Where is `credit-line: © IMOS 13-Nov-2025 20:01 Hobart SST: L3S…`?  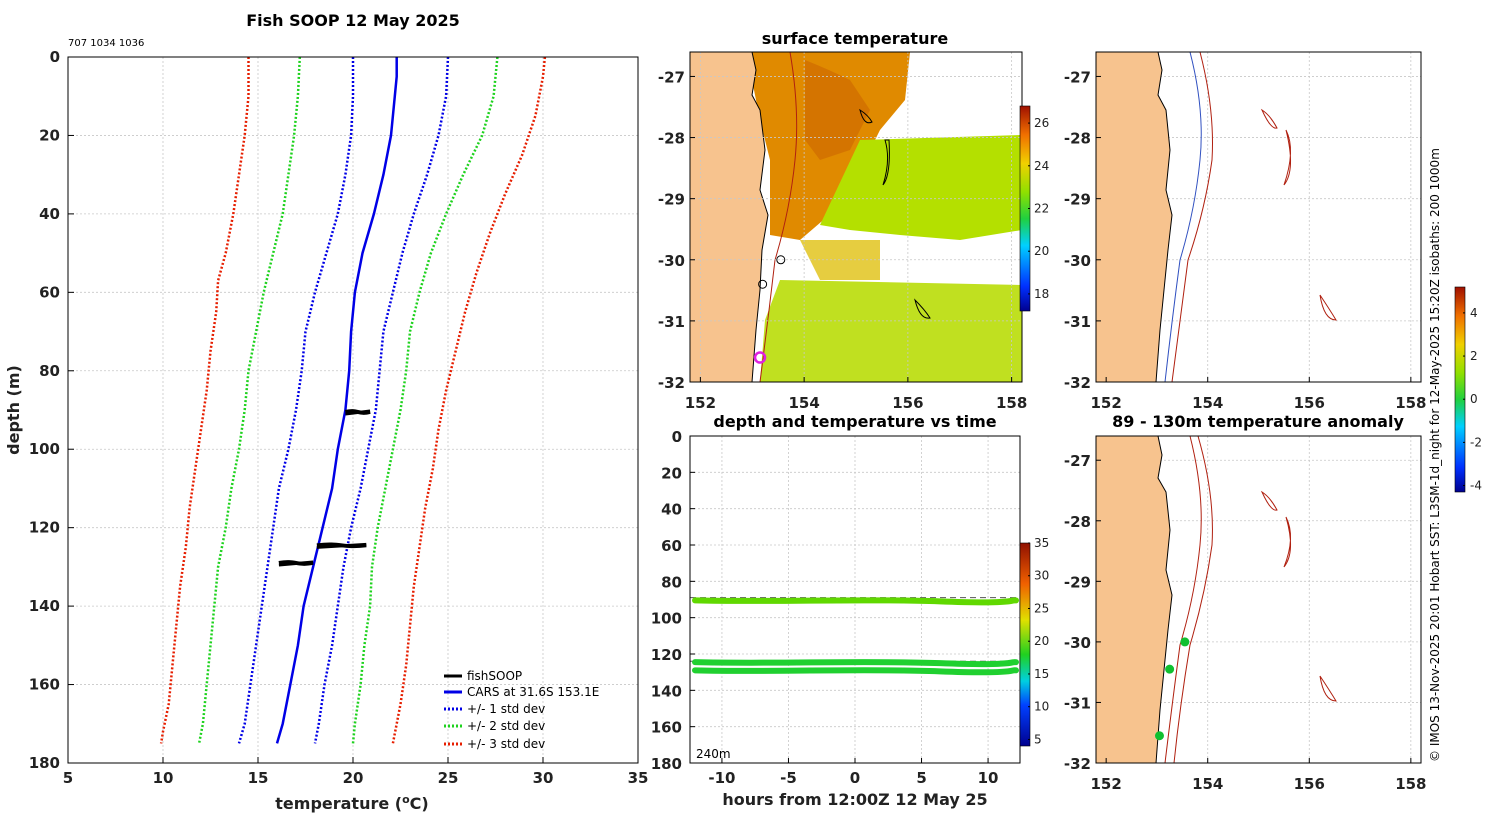
credit-line: © IMOS 13-Nov-2025 20:01 Hobart SST: L3S… is located at coordinates (1435, 455).